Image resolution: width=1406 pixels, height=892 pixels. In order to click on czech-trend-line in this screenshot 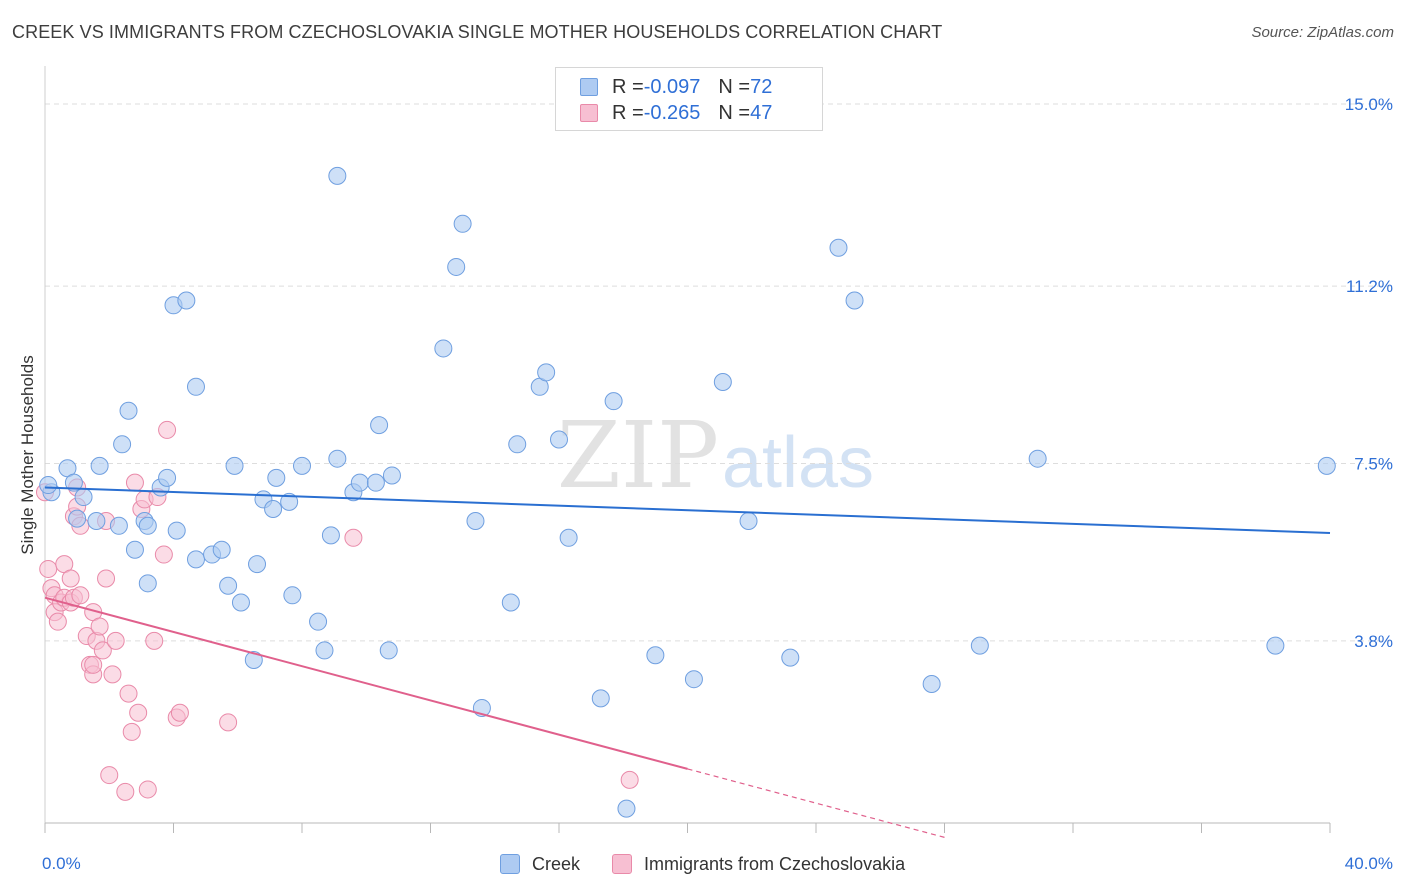, I will do `click(366, 683)`.